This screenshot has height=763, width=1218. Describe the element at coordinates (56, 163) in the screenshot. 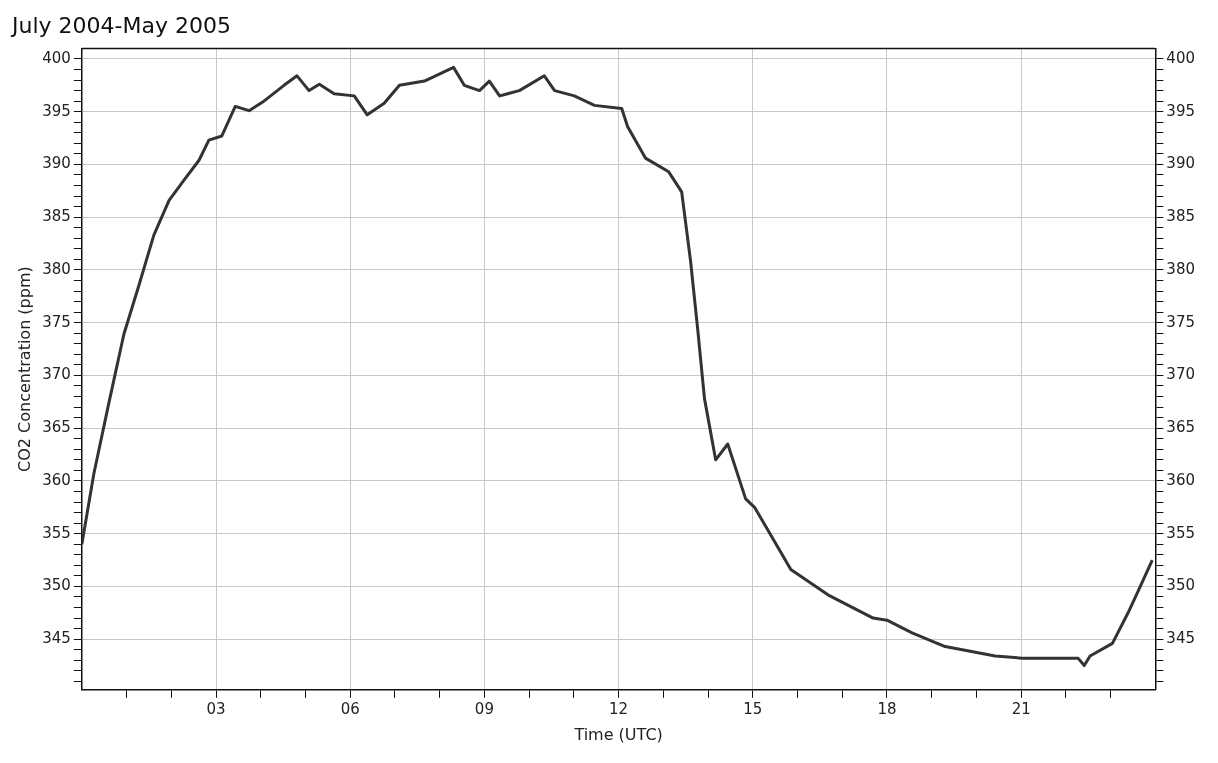

I see `y-tick-label: 390` at that location.